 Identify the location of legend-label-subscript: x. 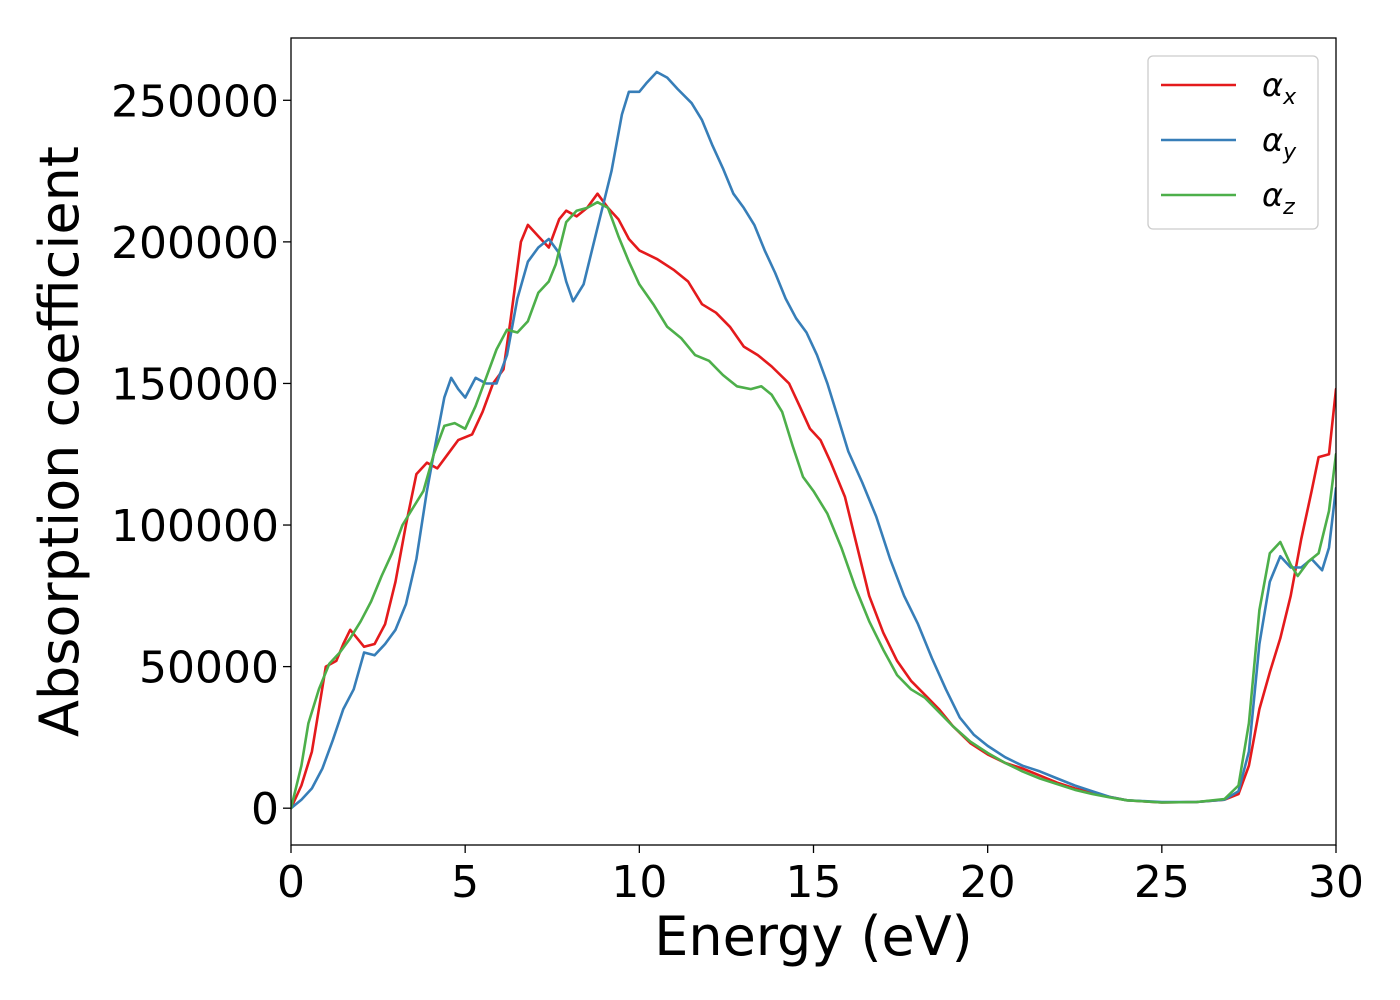
(1289, 97).